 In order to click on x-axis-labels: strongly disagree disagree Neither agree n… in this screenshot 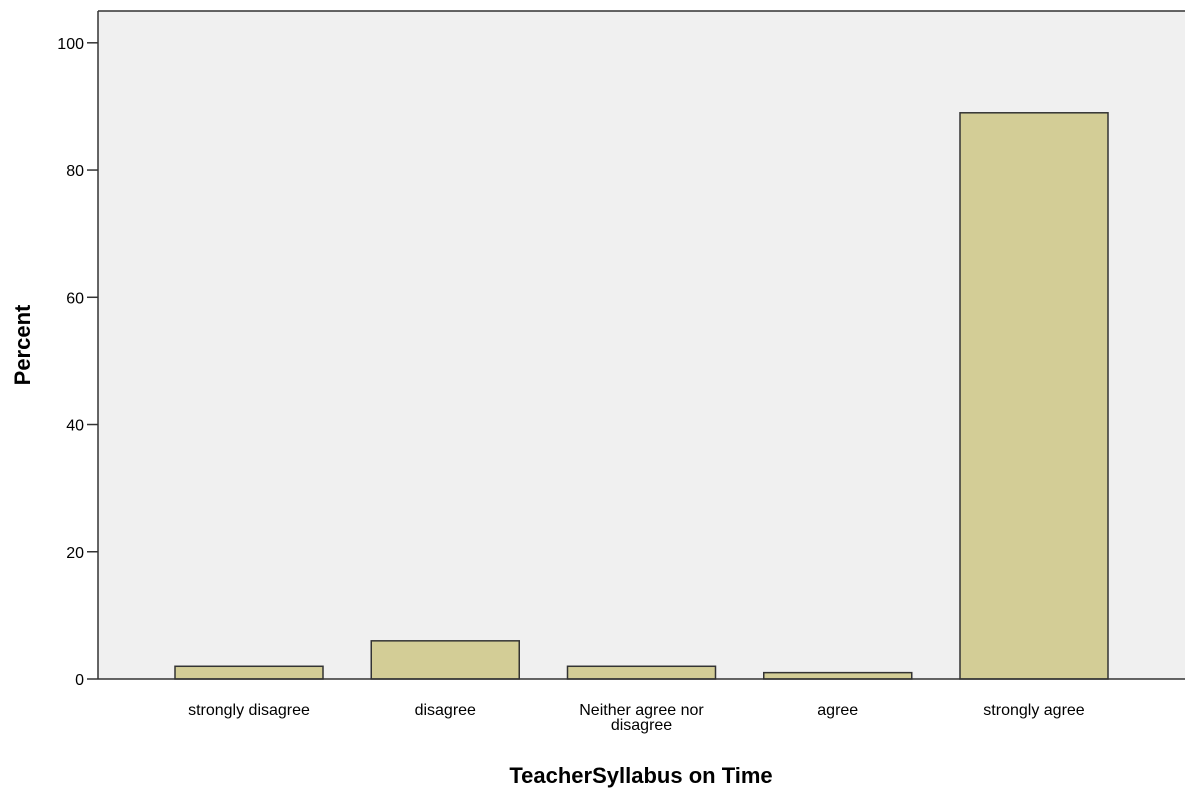, I will do `click(636, 718)`.